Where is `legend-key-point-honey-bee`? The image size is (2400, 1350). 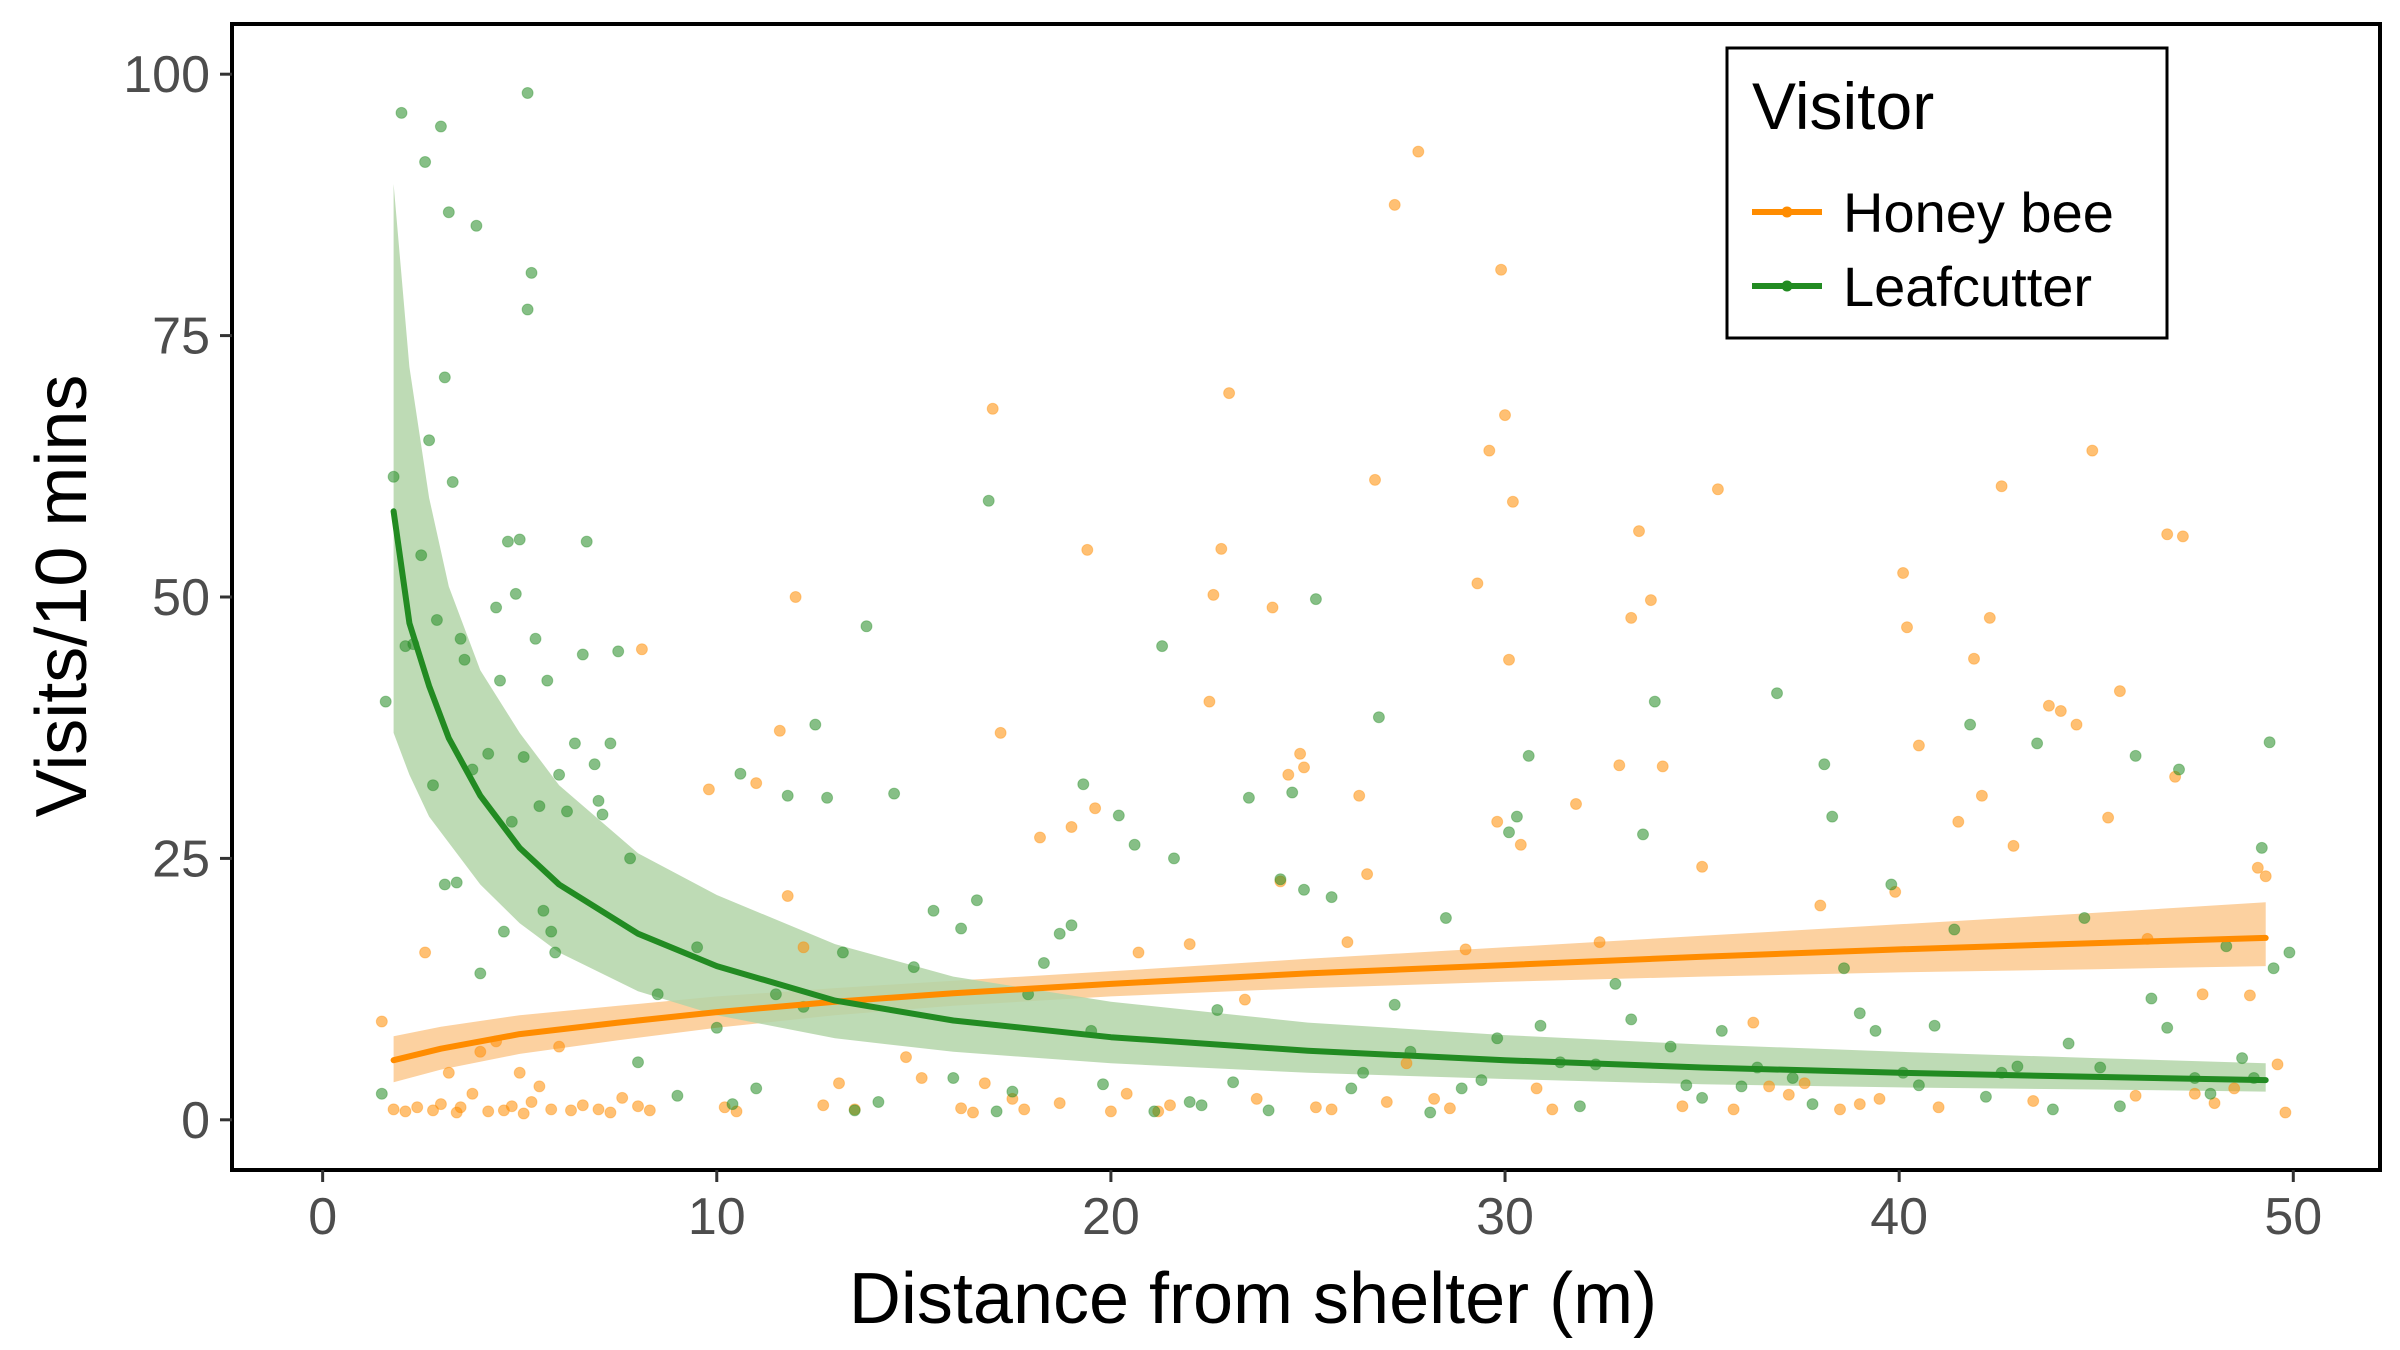 legend-key-point-honey-bee is located at coordinates (1787, 212).